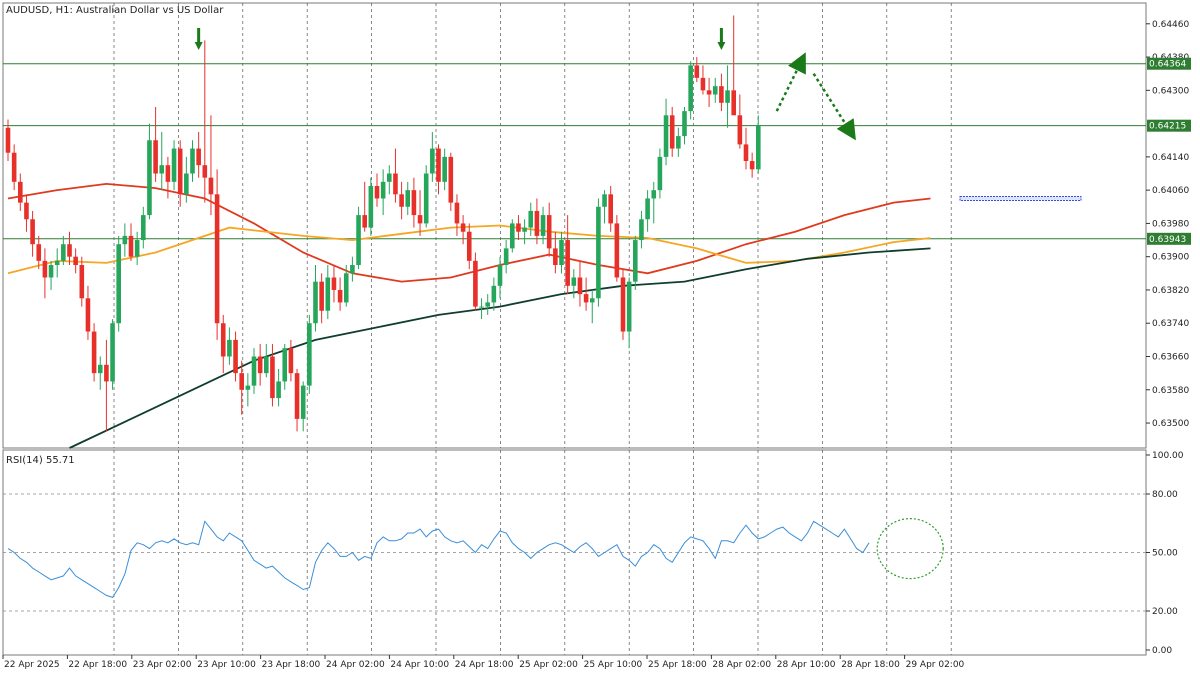 This screenshot has height=675, width=1200. What do you see at coordinates (1165, 495) in the screenshot?
I see `rsi-tick-label: 80.00` at bounding box center [1165, 495].